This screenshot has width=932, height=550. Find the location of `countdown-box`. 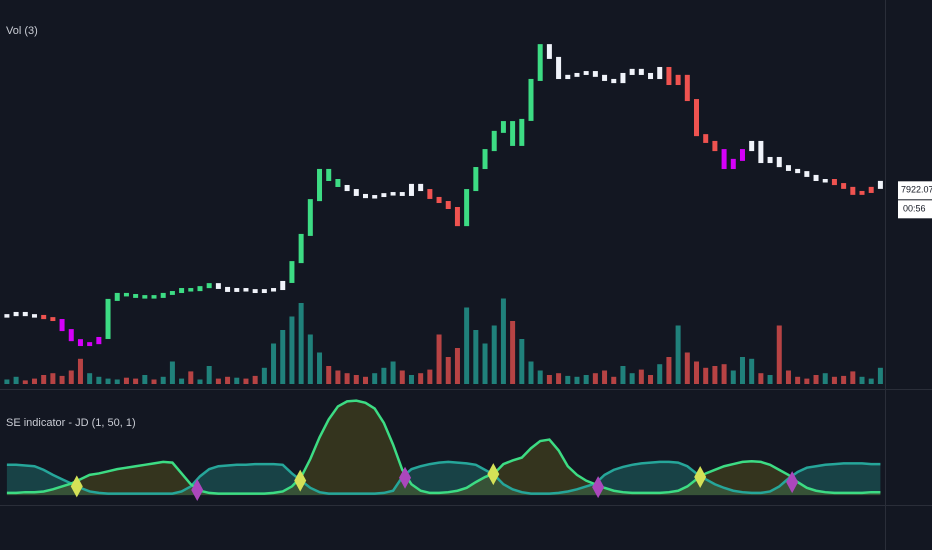

countdown-box is located at coordinates (915, 209).